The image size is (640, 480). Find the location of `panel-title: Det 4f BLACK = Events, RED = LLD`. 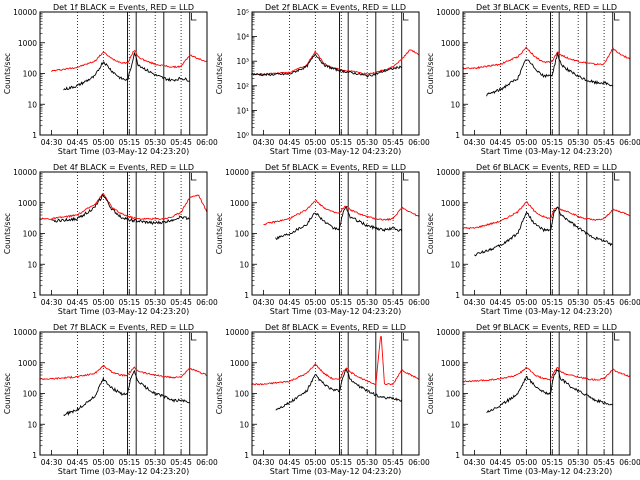

panel-title: Det 4f BLACK = Events, RED = LLD is located at coordinates (123, 167).